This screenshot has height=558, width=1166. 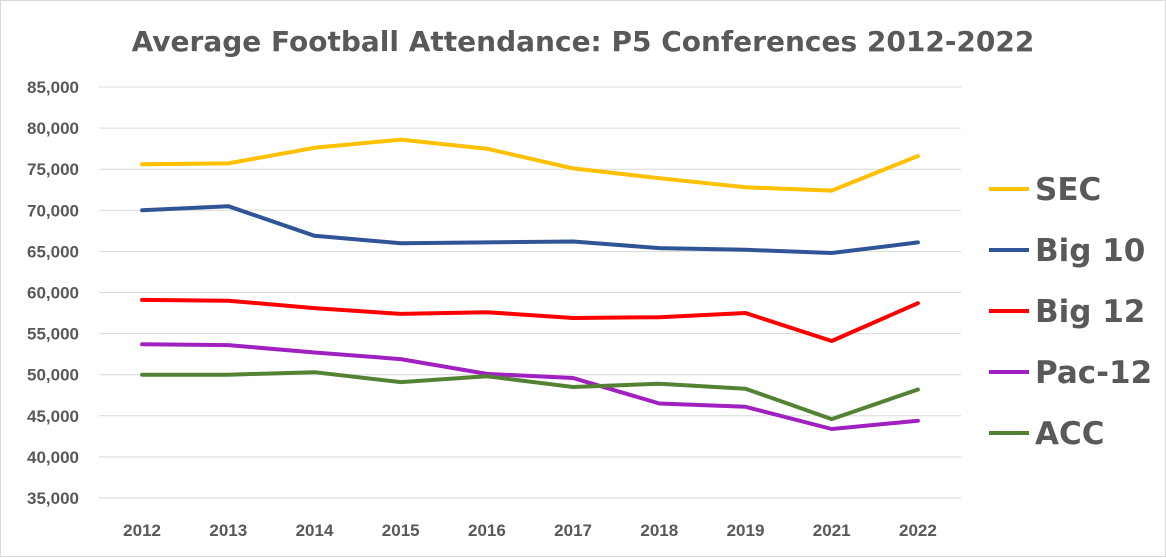 I want to click on legend-label-sec: SEC, so click(x=1068, y=190).